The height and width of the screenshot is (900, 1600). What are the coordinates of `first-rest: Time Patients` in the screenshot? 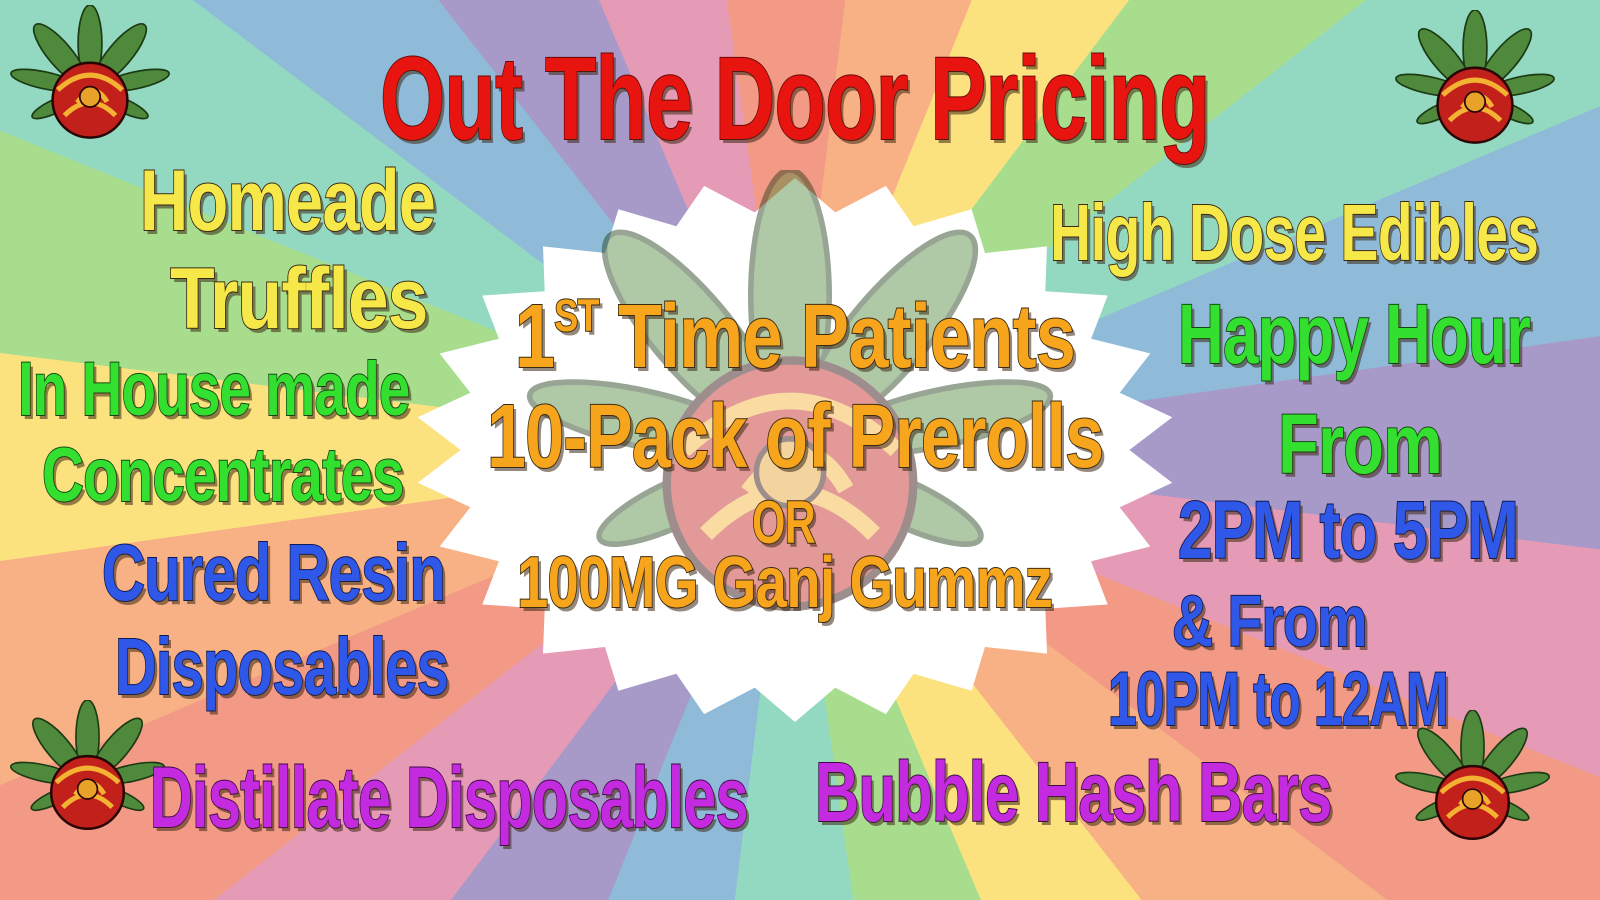 It's located at (837, 337).